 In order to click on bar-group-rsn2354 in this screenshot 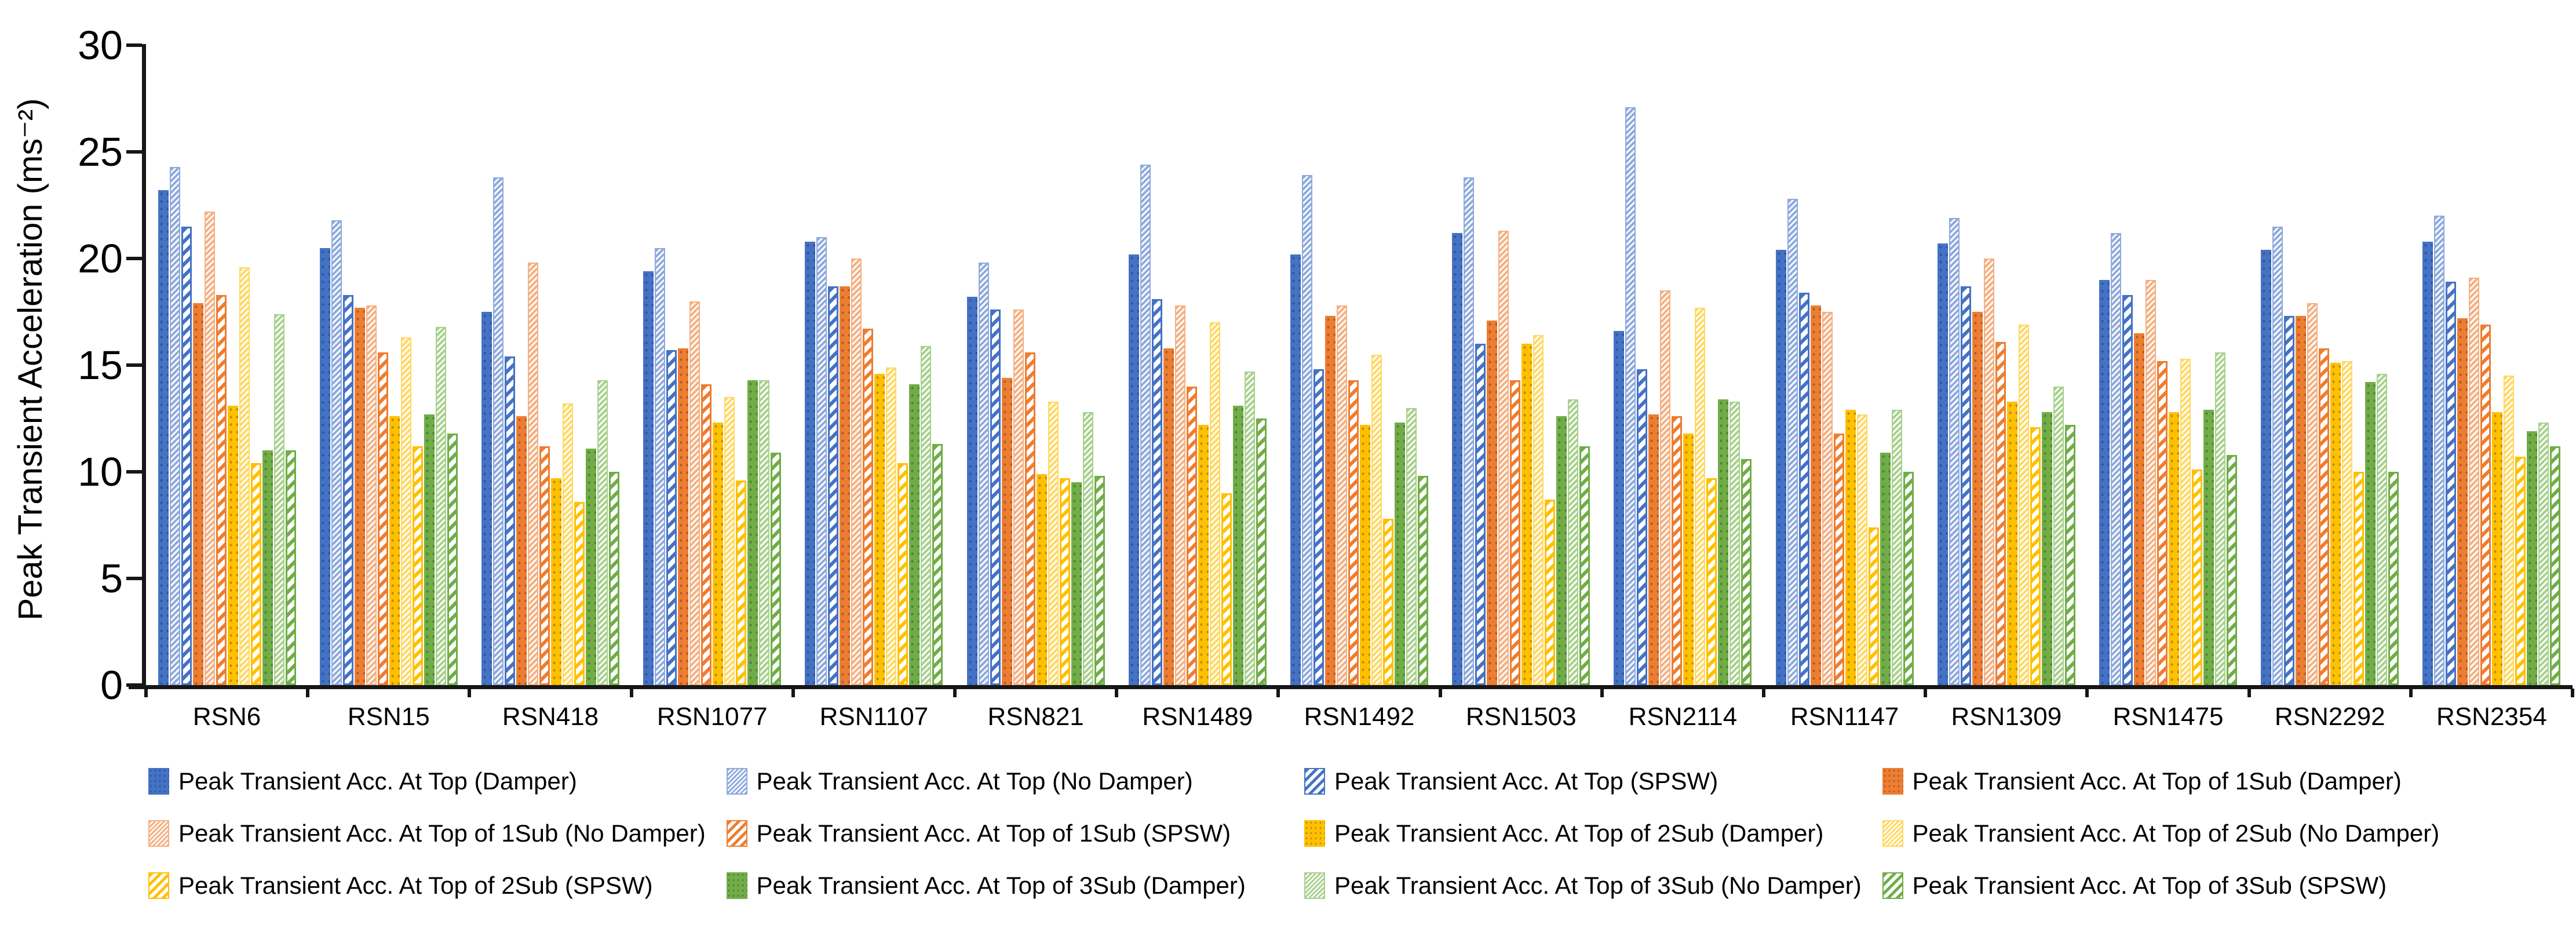, I will do `click(2492, 365)`.